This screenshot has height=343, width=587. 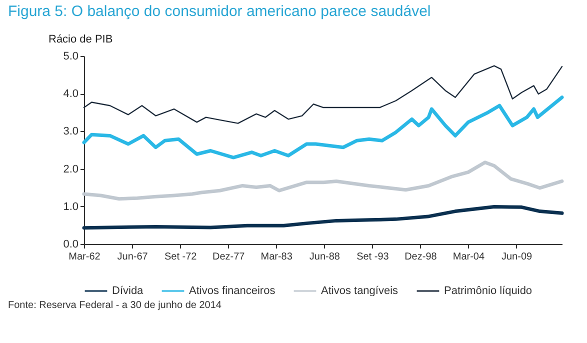 What do you see at coordinates (70, 132) in the screenshot?
I see `y-tick-label: 3.0` at bounding box center [70, 132].